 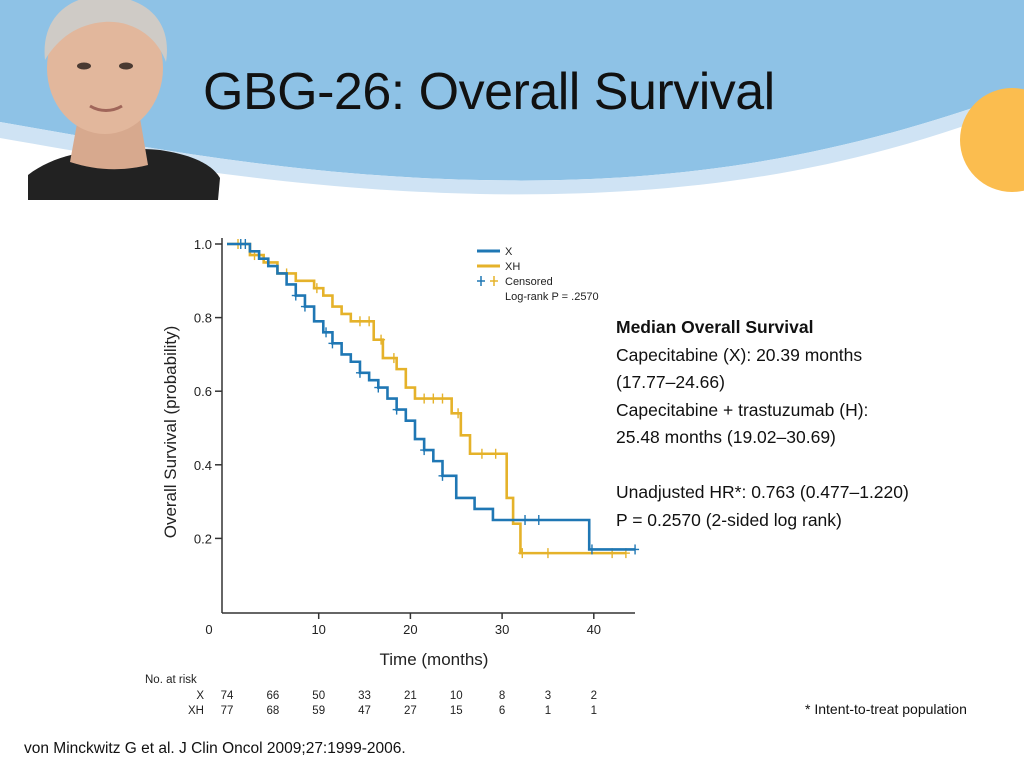 I want to click on presenter-photo, so click(x=124, y=100).